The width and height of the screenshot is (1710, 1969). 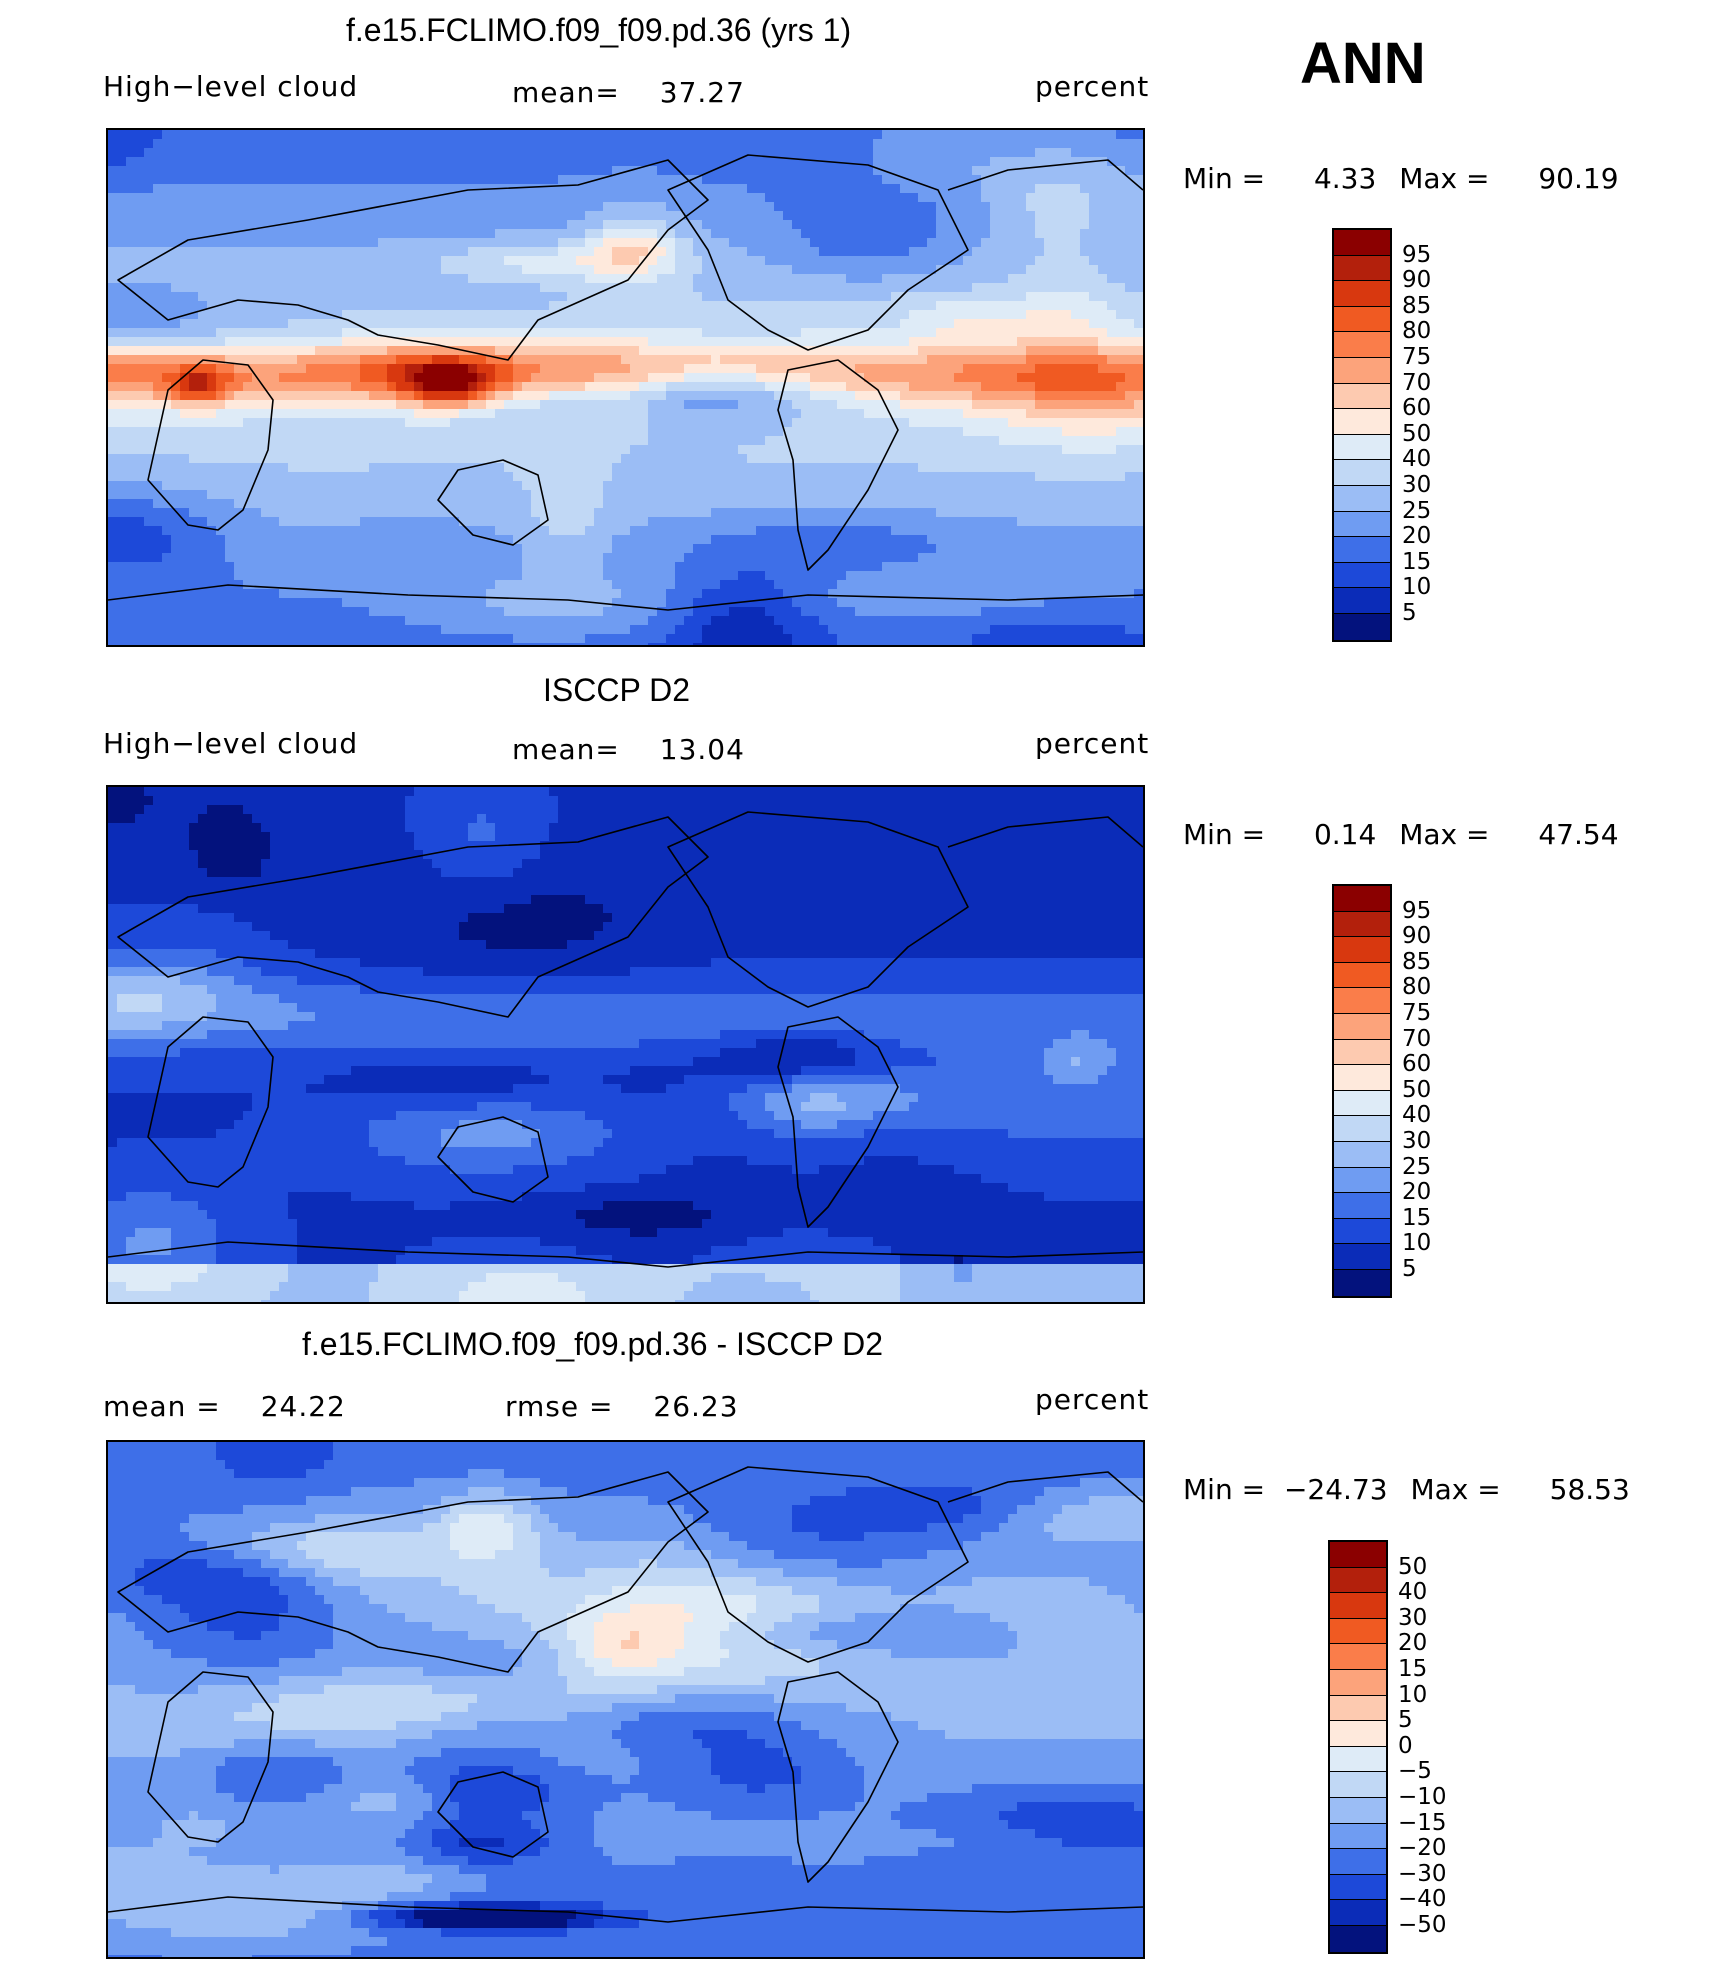 I want to click on panel-3-max-value: 58.53, so click(x=1590, y=1489).